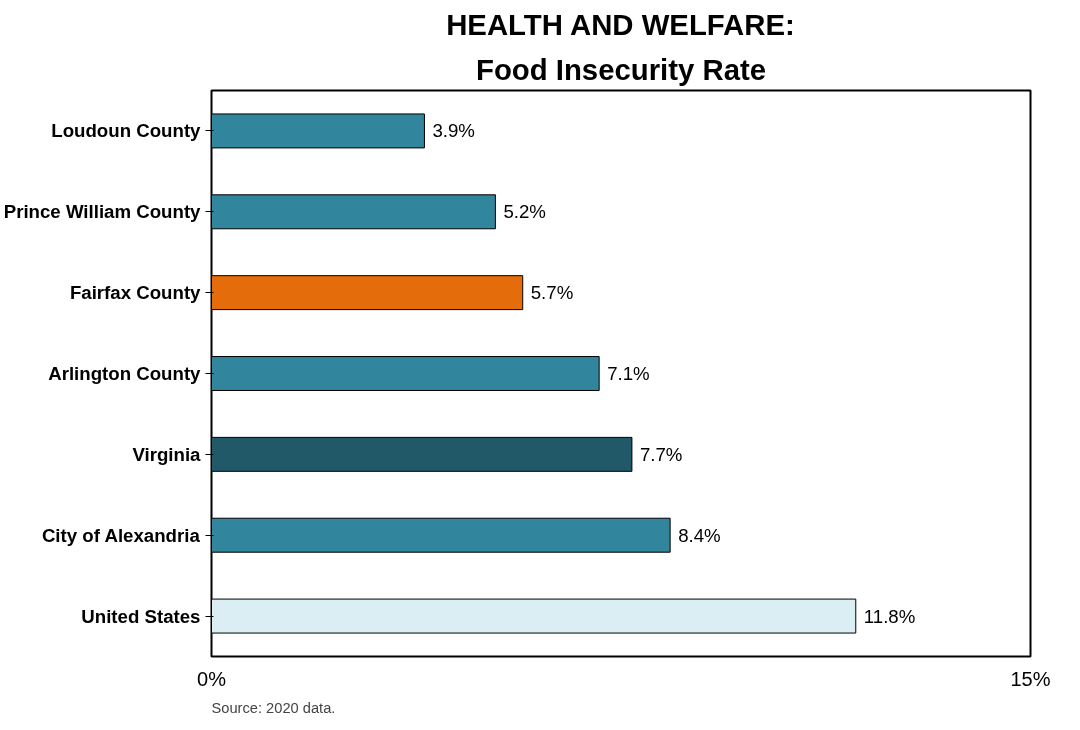 Image resolution: width=1080 pixels, height=730 pixels. Describe the element at coordinates (524, 212) in the screenshot. I see `data-label: 5.2%` at that location.